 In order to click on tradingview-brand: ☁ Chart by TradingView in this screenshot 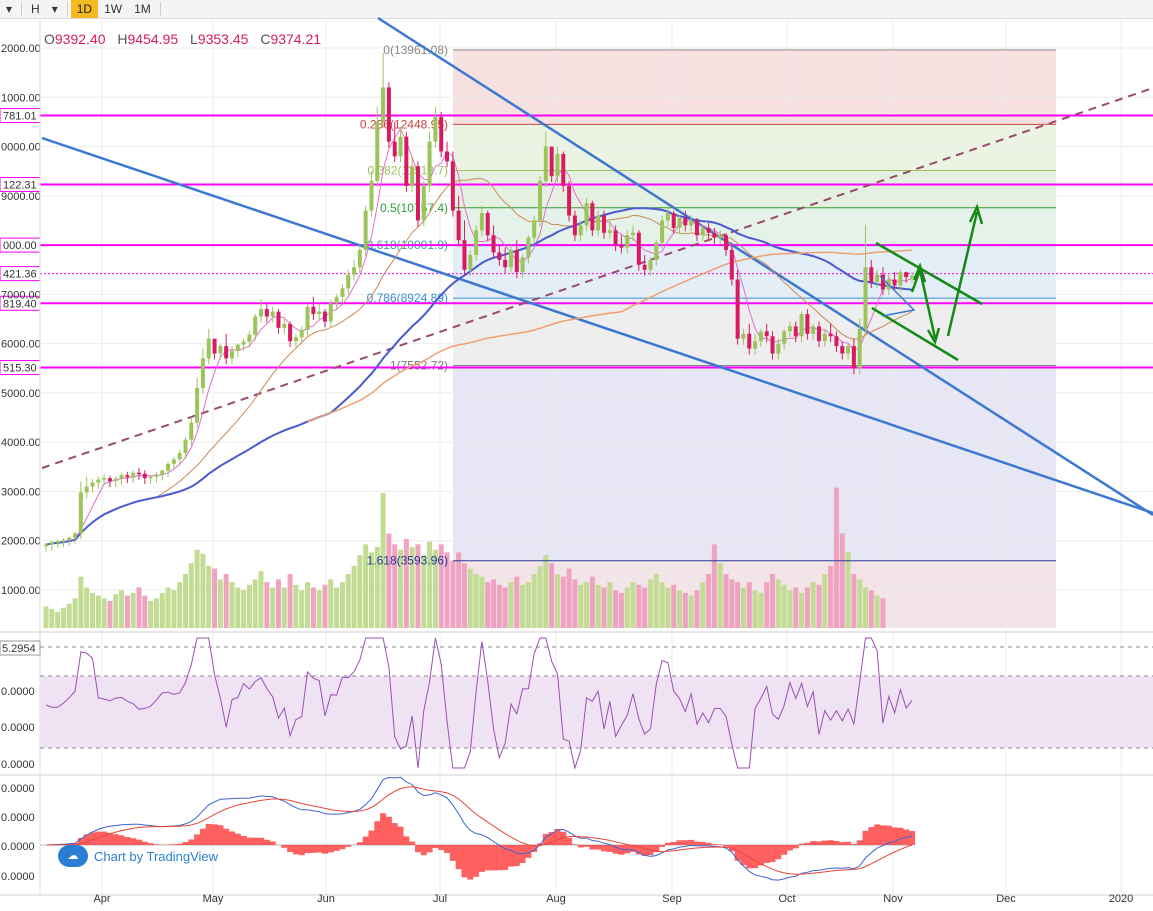, I will do `click(138, 856)`.